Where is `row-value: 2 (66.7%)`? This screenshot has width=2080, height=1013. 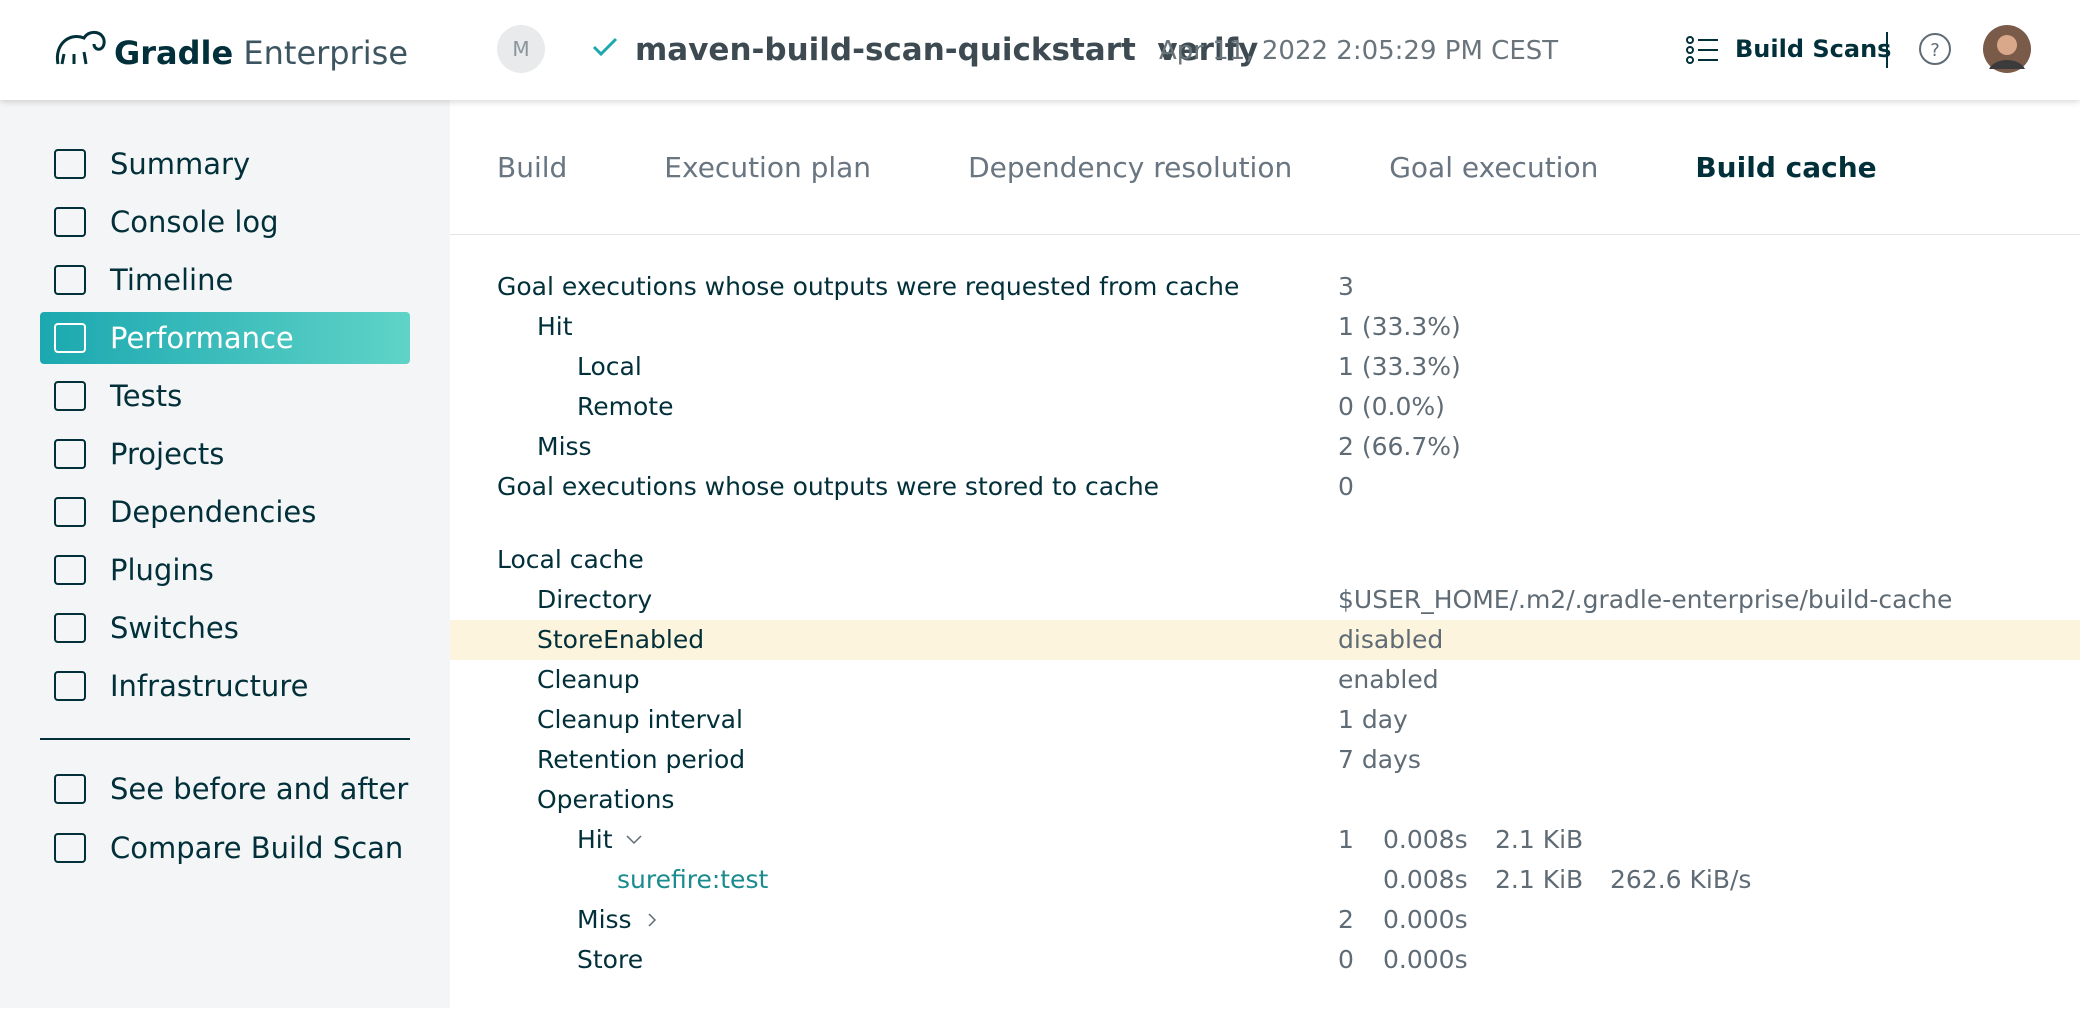 row-value: 2 (66.7%) is located at coordinates (1399, 446).